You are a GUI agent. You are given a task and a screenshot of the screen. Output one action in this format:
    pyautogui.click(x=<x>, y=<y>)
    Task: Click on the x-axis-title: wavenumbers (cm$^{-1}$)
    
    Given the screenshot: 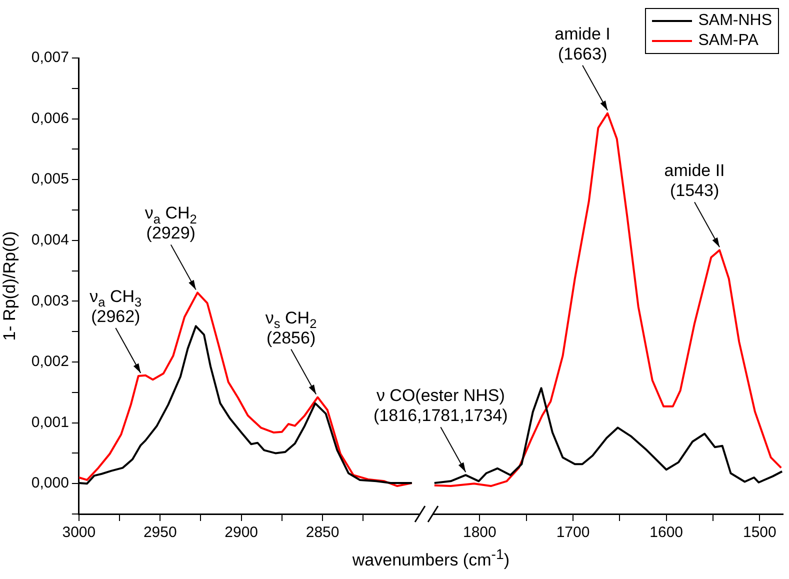 What is the action you would take?
    pyautogui.click(x=431, y=559)
    